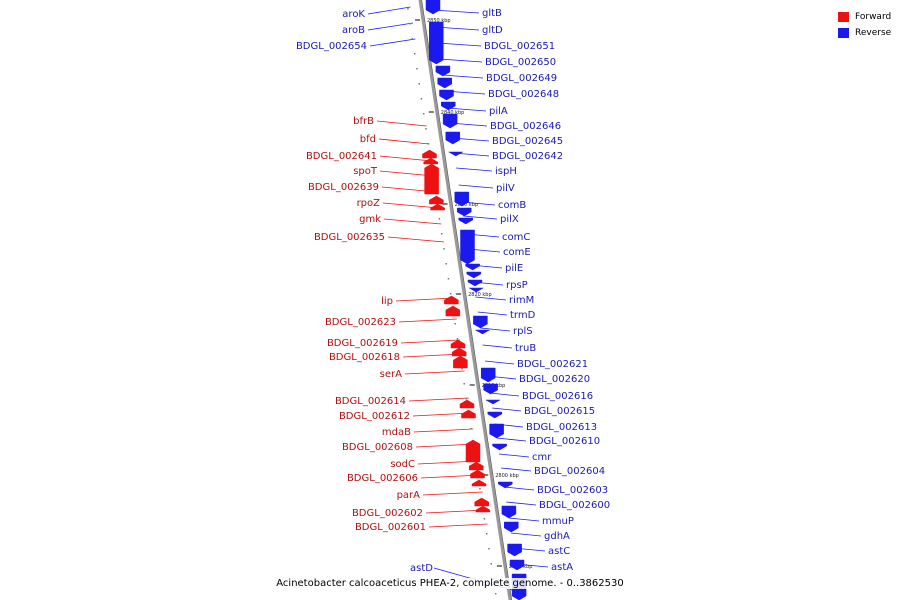  Describe the element at coordinates (523, 331) in the screenshot. I see `reverse-gene-label: rplS` at that location.